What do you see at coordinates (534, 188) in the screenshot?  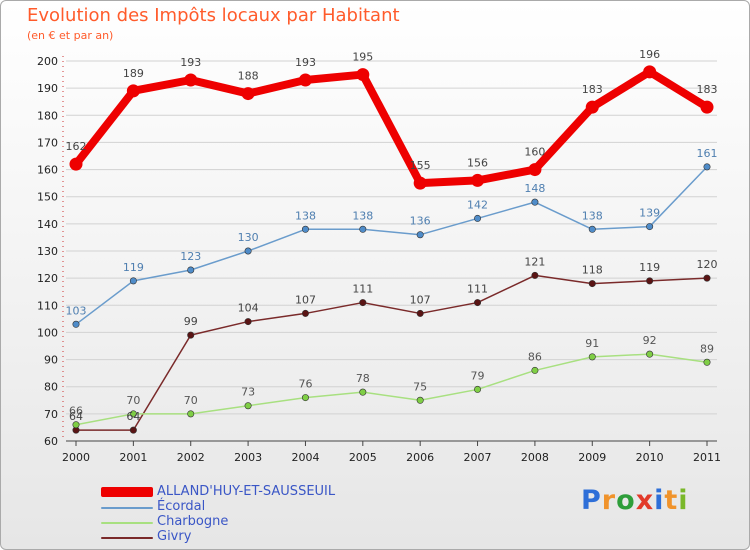 I see `data-label-ecordal-2008: 148` at bounding box center [534, 188].